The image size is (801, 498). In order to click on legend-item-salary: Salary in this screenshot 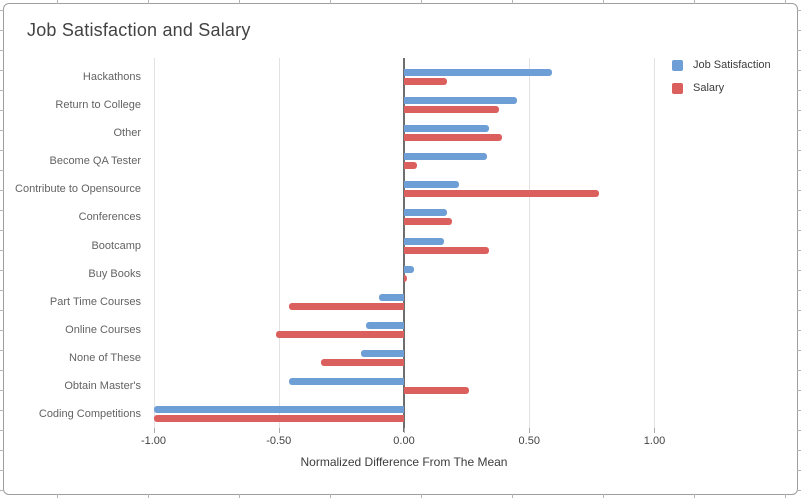, I will do `click(721, 88)`.